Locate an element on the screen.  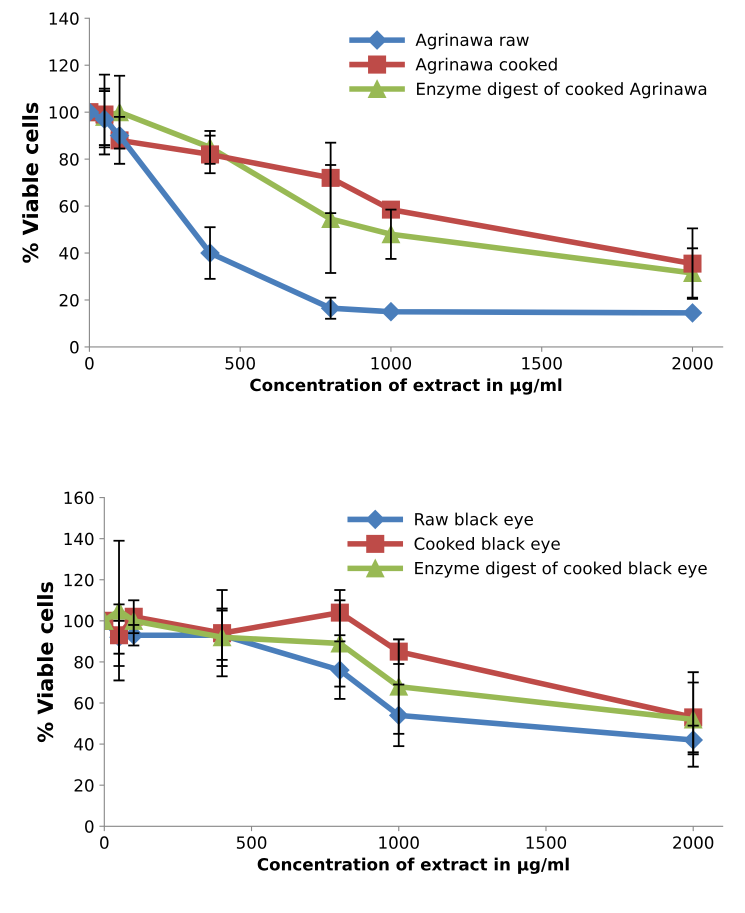
legend-label: Agrinawa raw is located at coordinates (472, 41).